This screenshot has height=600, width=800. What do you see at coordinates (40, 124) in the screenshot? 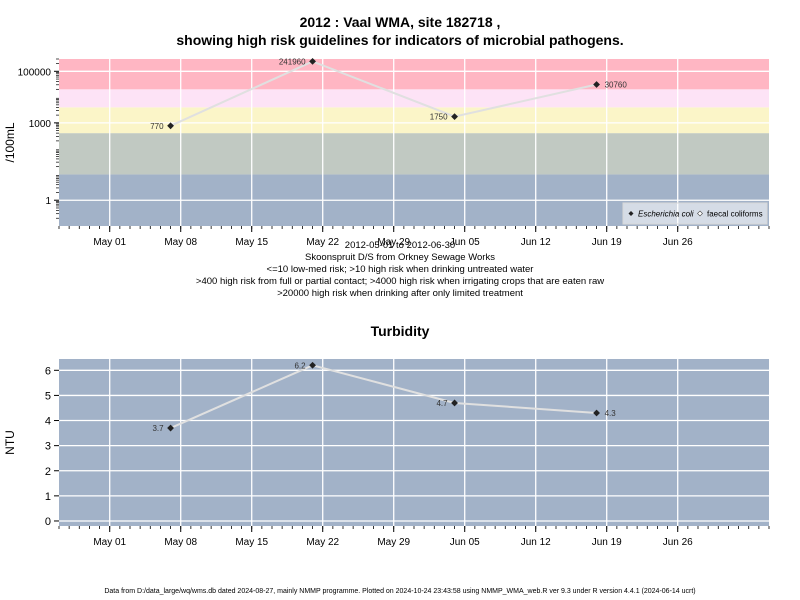
I see `panel1-y-tick-label-2: 1000` at bounding box center [40, 124].